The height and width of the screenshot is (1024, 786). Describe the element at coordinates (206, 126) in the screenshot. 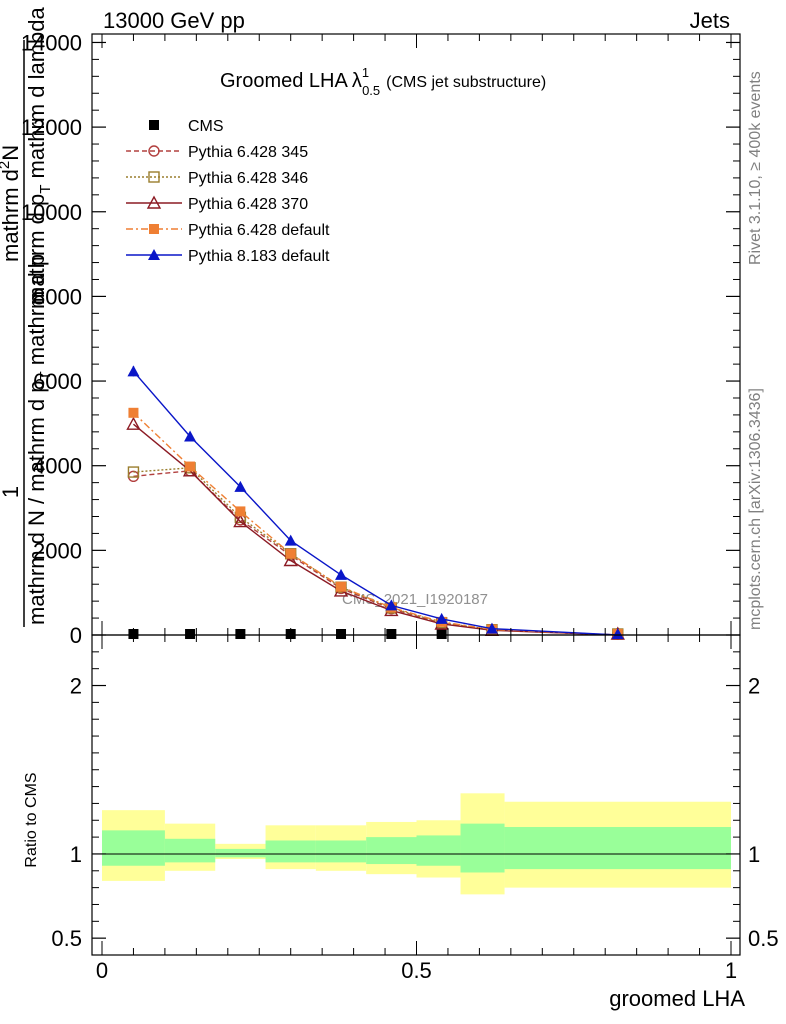

I see `legend-label-0: CMS` at that location.